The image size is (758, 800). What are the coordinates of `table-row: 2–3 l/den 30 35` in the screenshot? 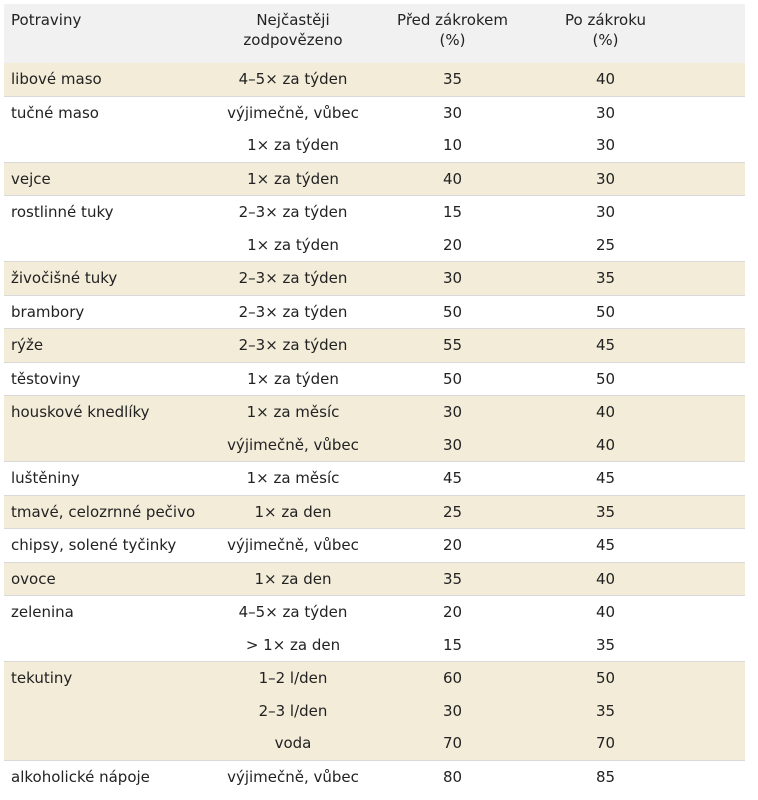 It's located at (374, 710).